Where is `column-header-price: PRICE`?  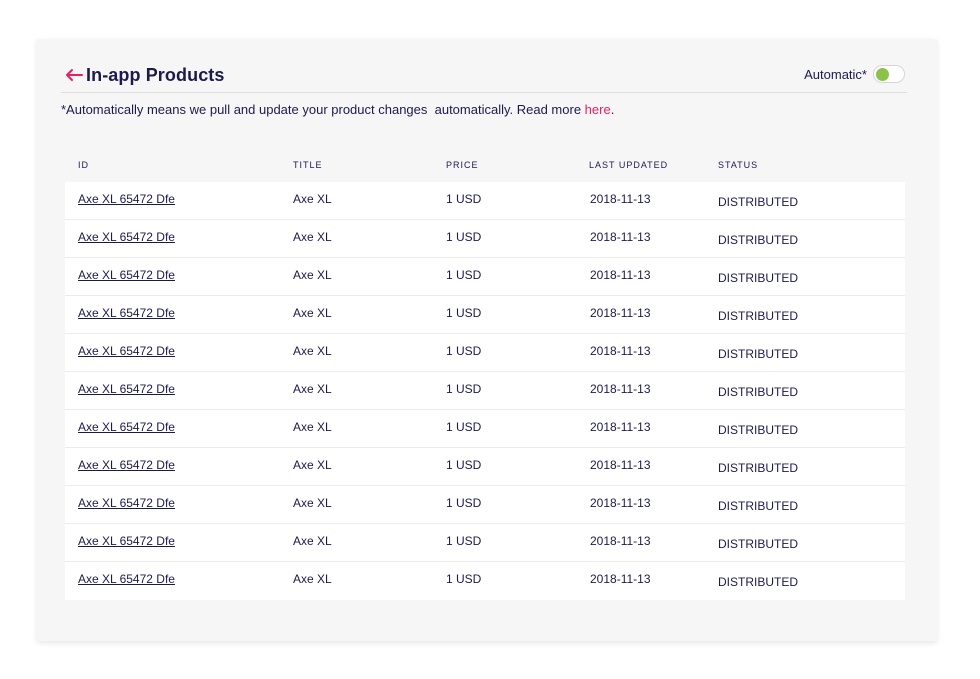
column-header-price: PRICE is located at coordinates (462, 165).